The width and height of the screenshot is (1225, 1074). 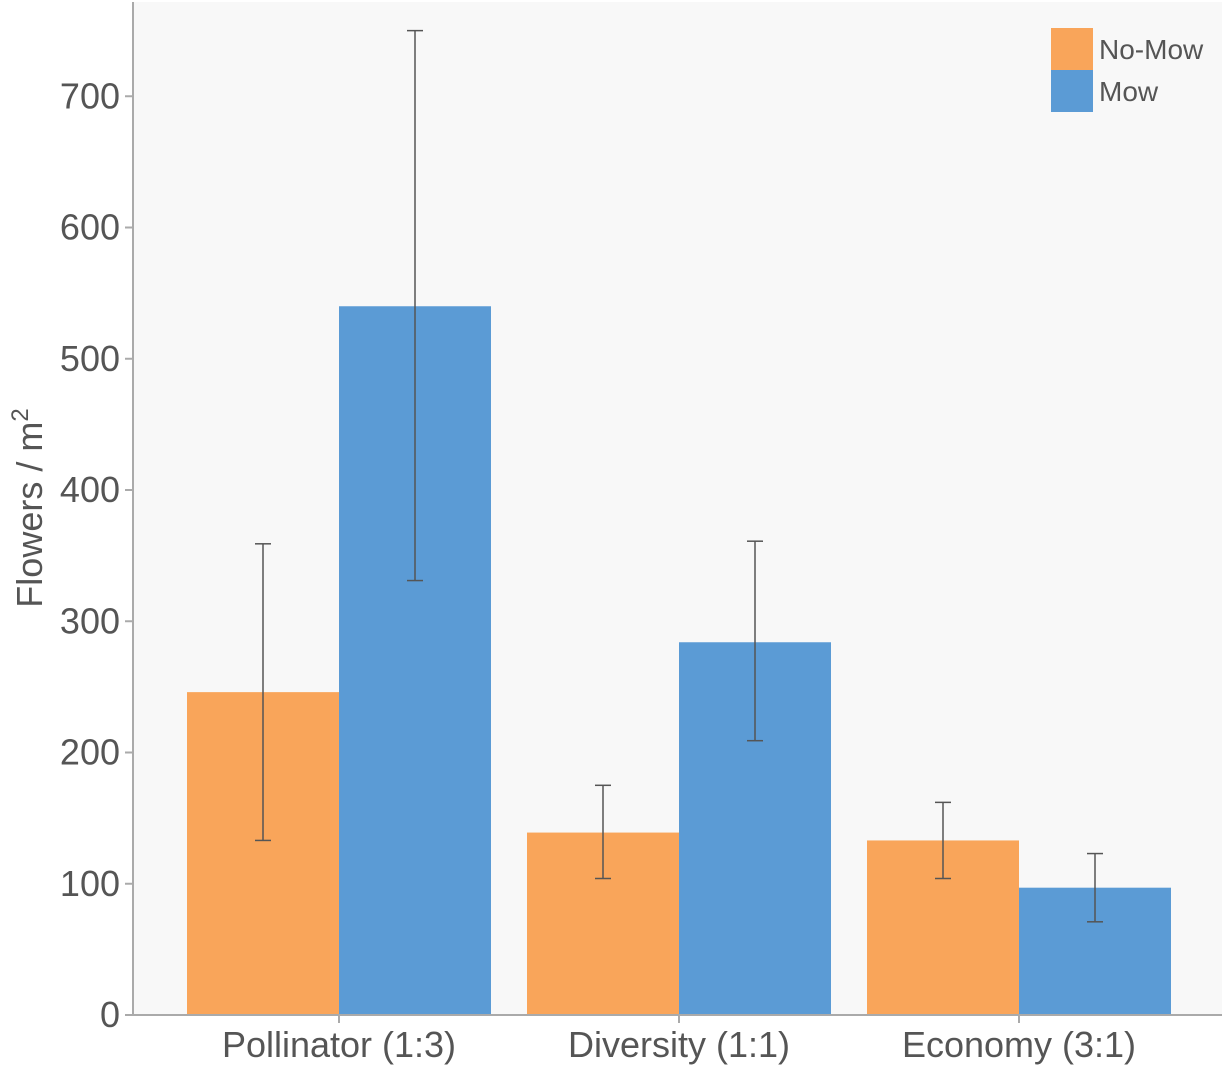 I want to click on y-tick-label: 400, so click(x=90, y=489).